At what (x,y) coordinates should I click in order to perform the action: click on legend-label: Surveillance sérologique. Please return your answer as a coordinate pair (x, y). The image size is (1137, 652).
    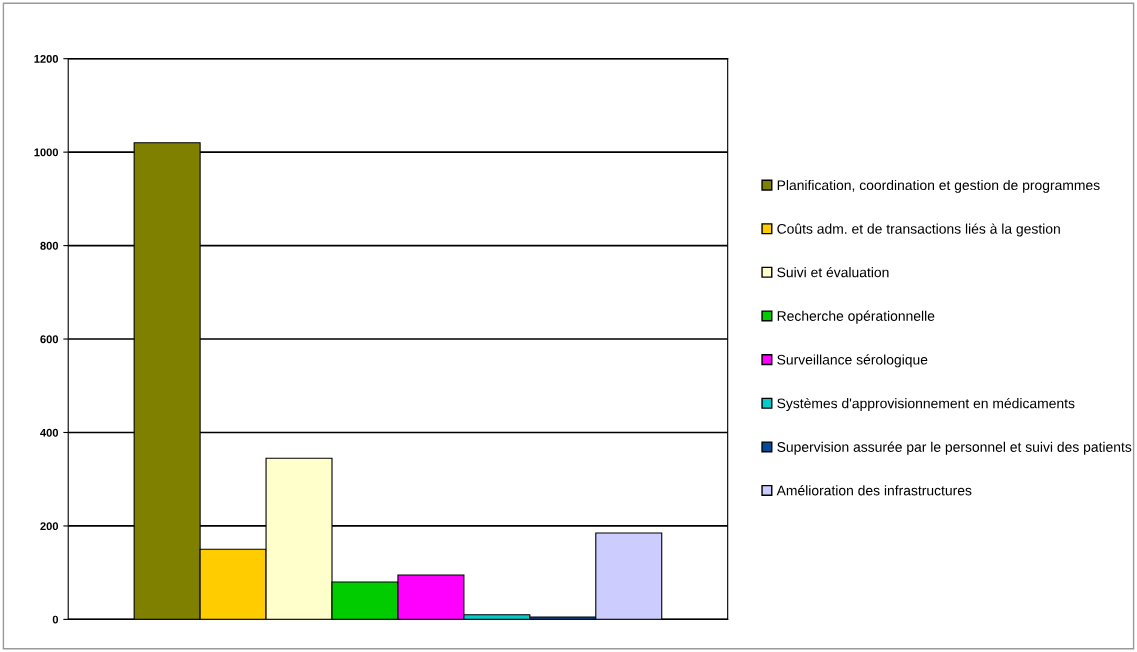
    Looking at the image, I should click on (852, 361).